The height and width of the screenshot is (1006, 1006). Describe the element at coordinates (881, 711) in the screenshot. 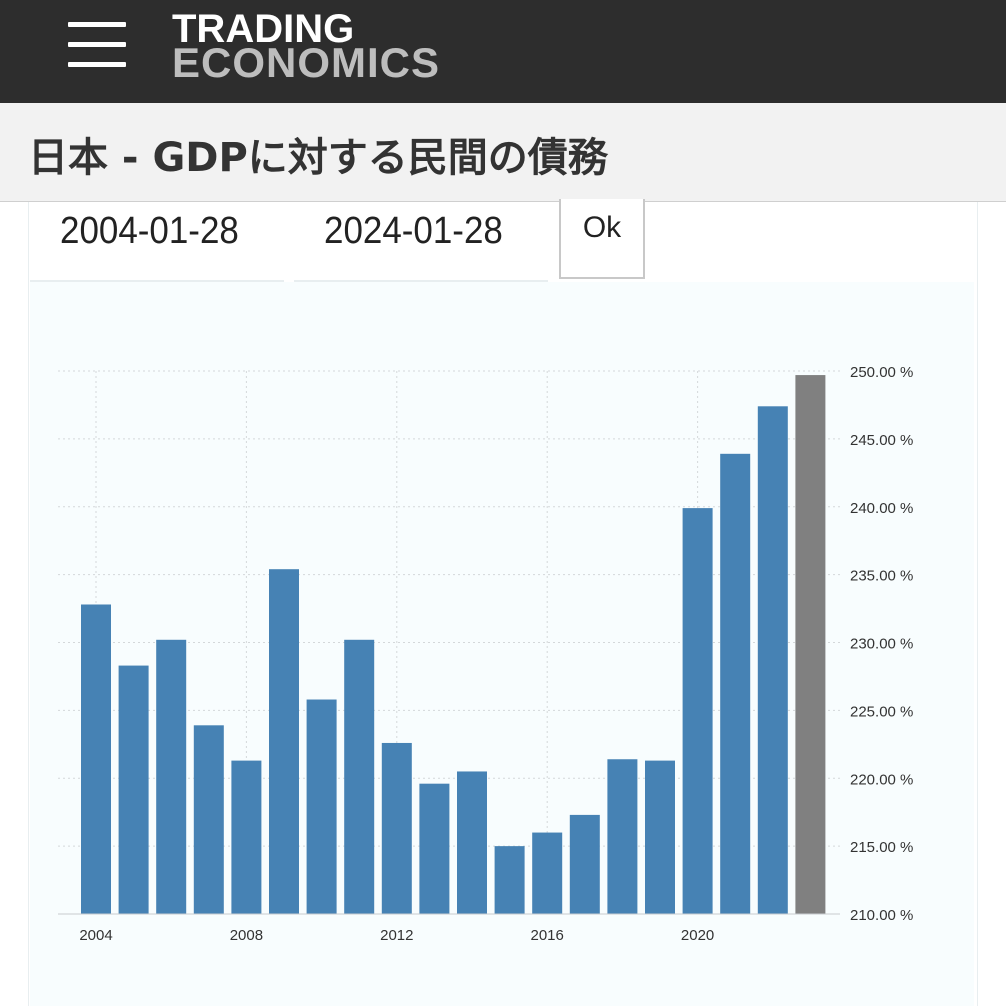

I see `y-tick-label: 225.00 %` at that location.